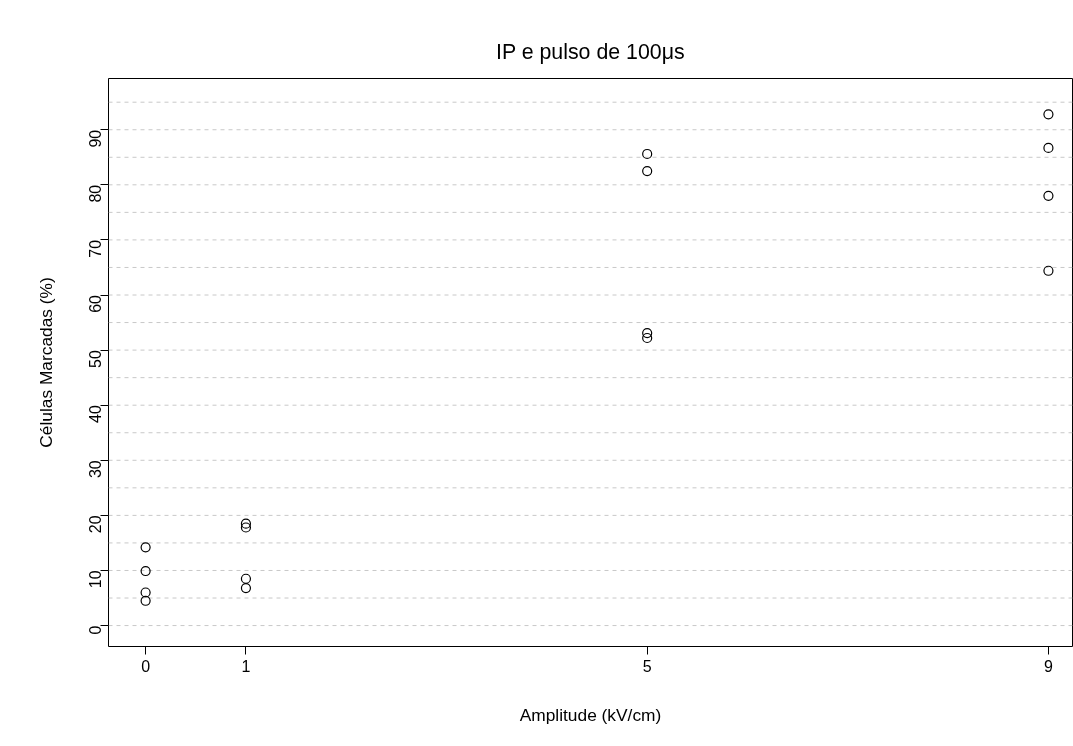  Describe the element at coordinates (96, 303) in the screenshot. I see `y-tick-label: 60` at that location.